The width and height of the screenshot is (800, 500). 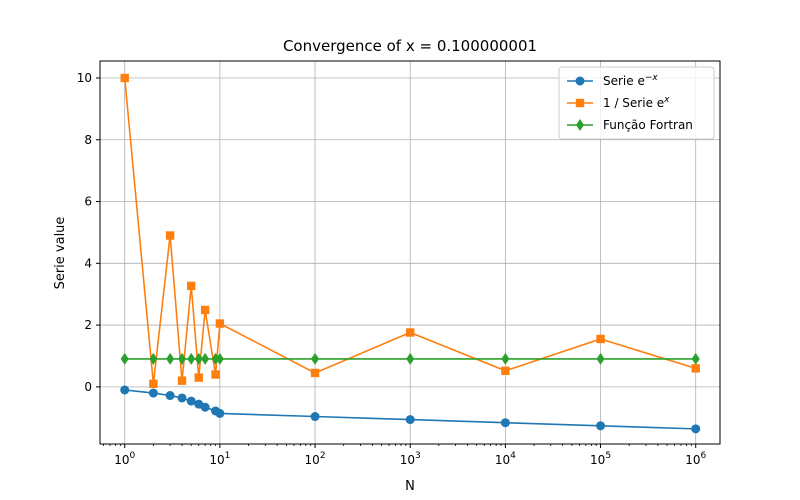 What do you see at coordinates (88, 140) in the screenshot?
I see `y-tick-label: 8` at bounding box center [88, 140].